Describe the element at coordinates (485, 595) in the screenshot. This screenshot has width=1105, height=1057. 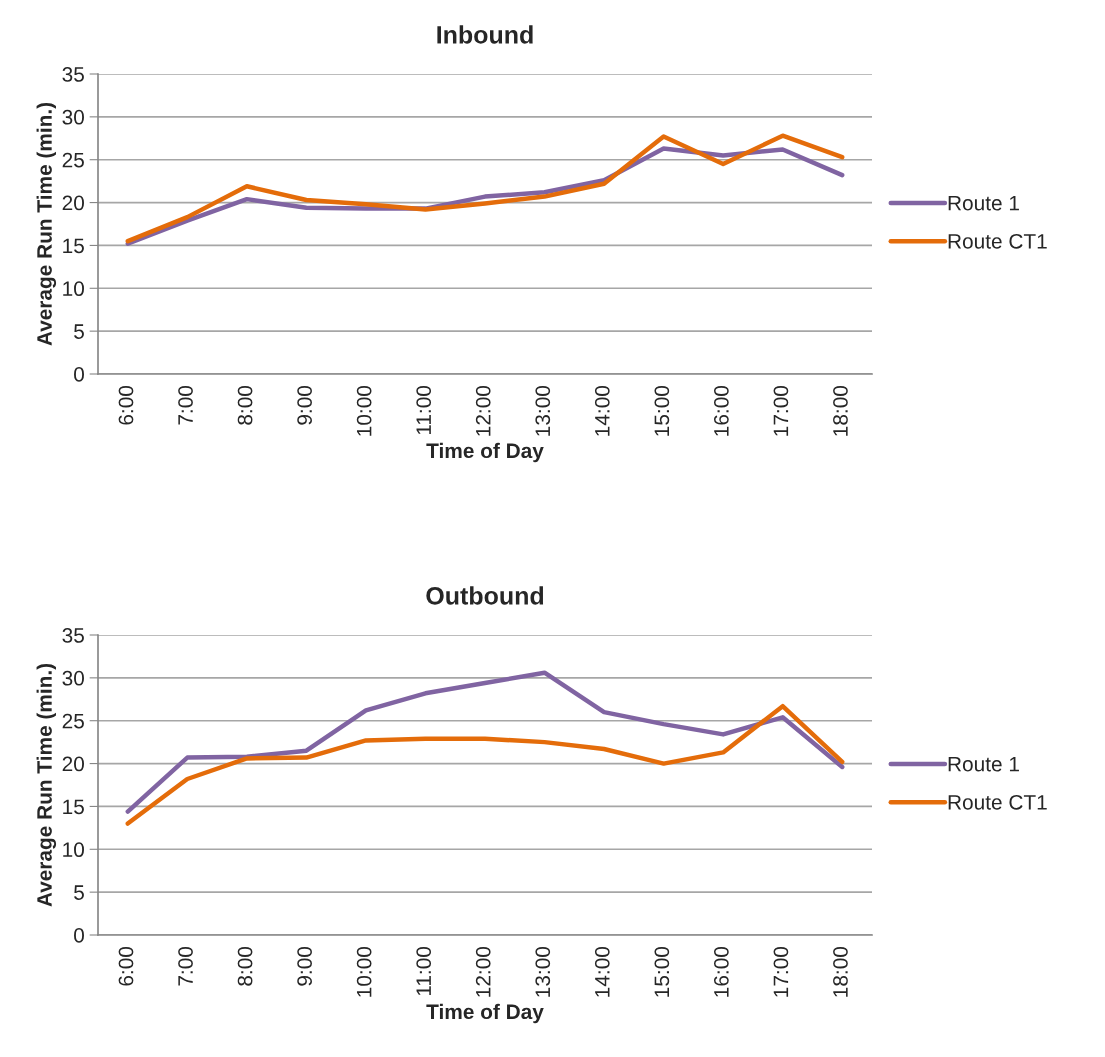
I see `chart-title: Outbound` at that location.